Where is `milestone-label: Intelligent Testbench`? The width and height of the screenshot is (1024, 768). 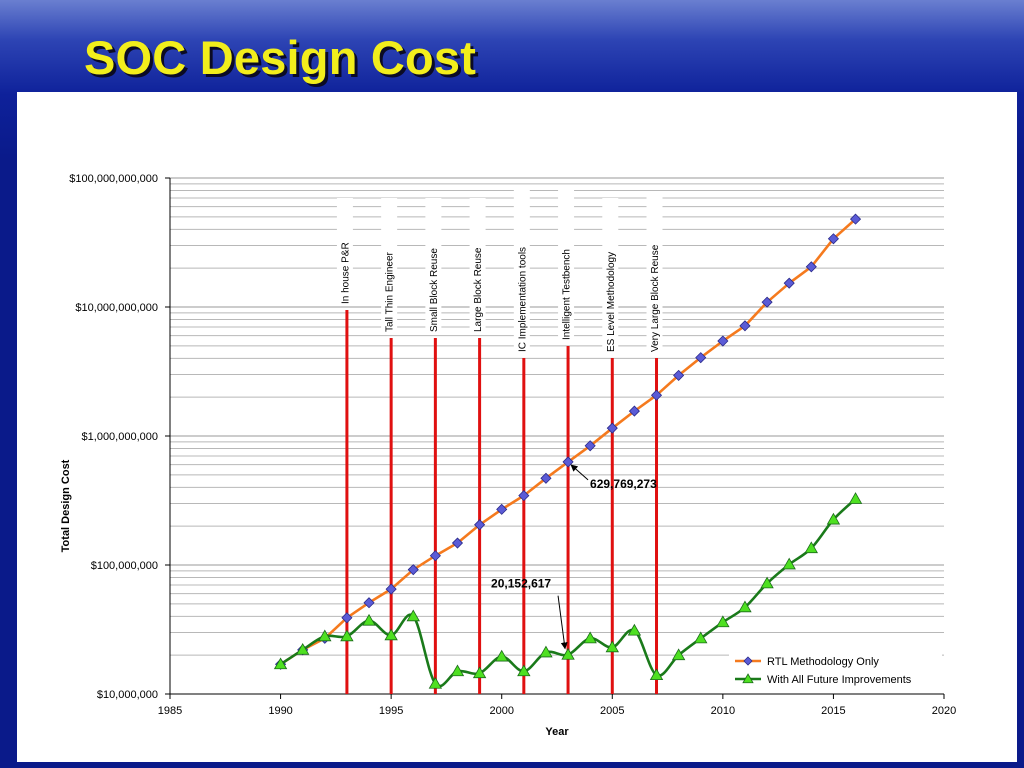 milestone-label: Intelligent Testbench is located at coordinates (567, 294).